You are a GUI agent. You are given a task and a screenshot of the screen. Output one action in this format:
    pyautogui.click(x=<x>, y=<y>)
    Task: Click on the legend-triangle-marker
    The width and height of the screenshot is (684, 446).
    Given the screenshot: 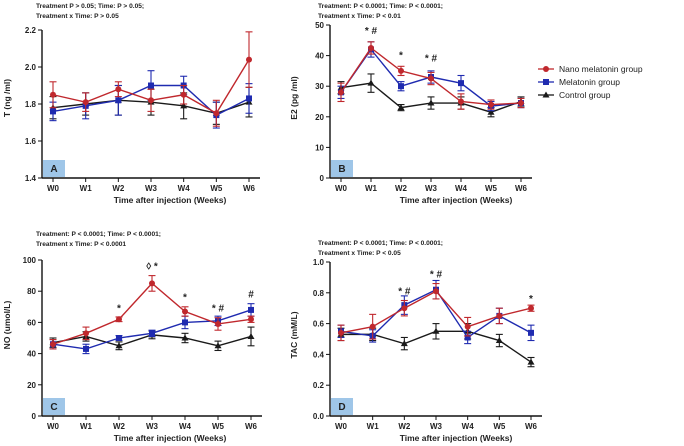 What is the action you would take?
    pyautogui.click(x=546, y=94)
    